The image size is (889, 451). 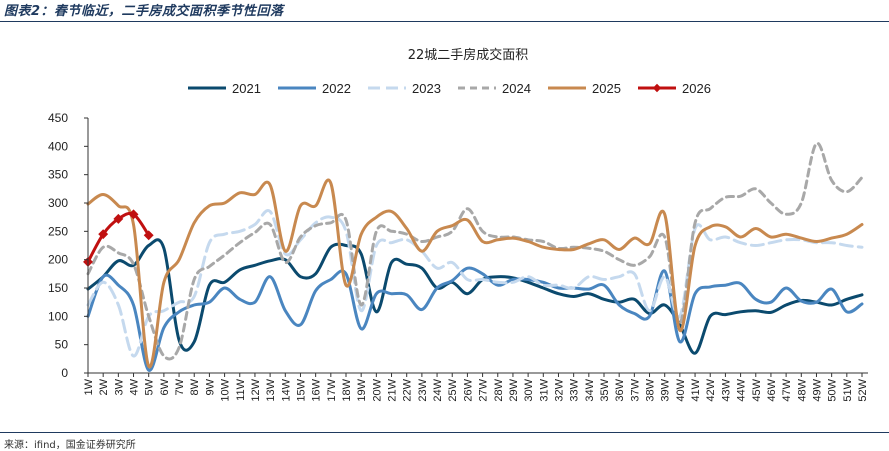 I want to click on y-tick-label: 450, so click(x=58, y=118).